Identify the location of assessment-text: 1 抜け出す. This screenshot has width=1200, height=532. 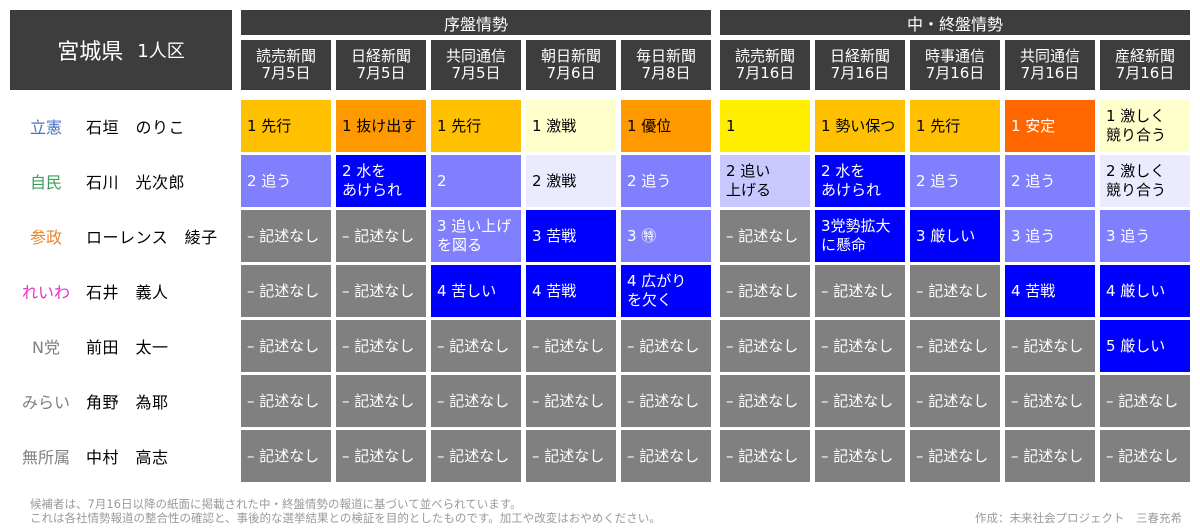
(379, 125).